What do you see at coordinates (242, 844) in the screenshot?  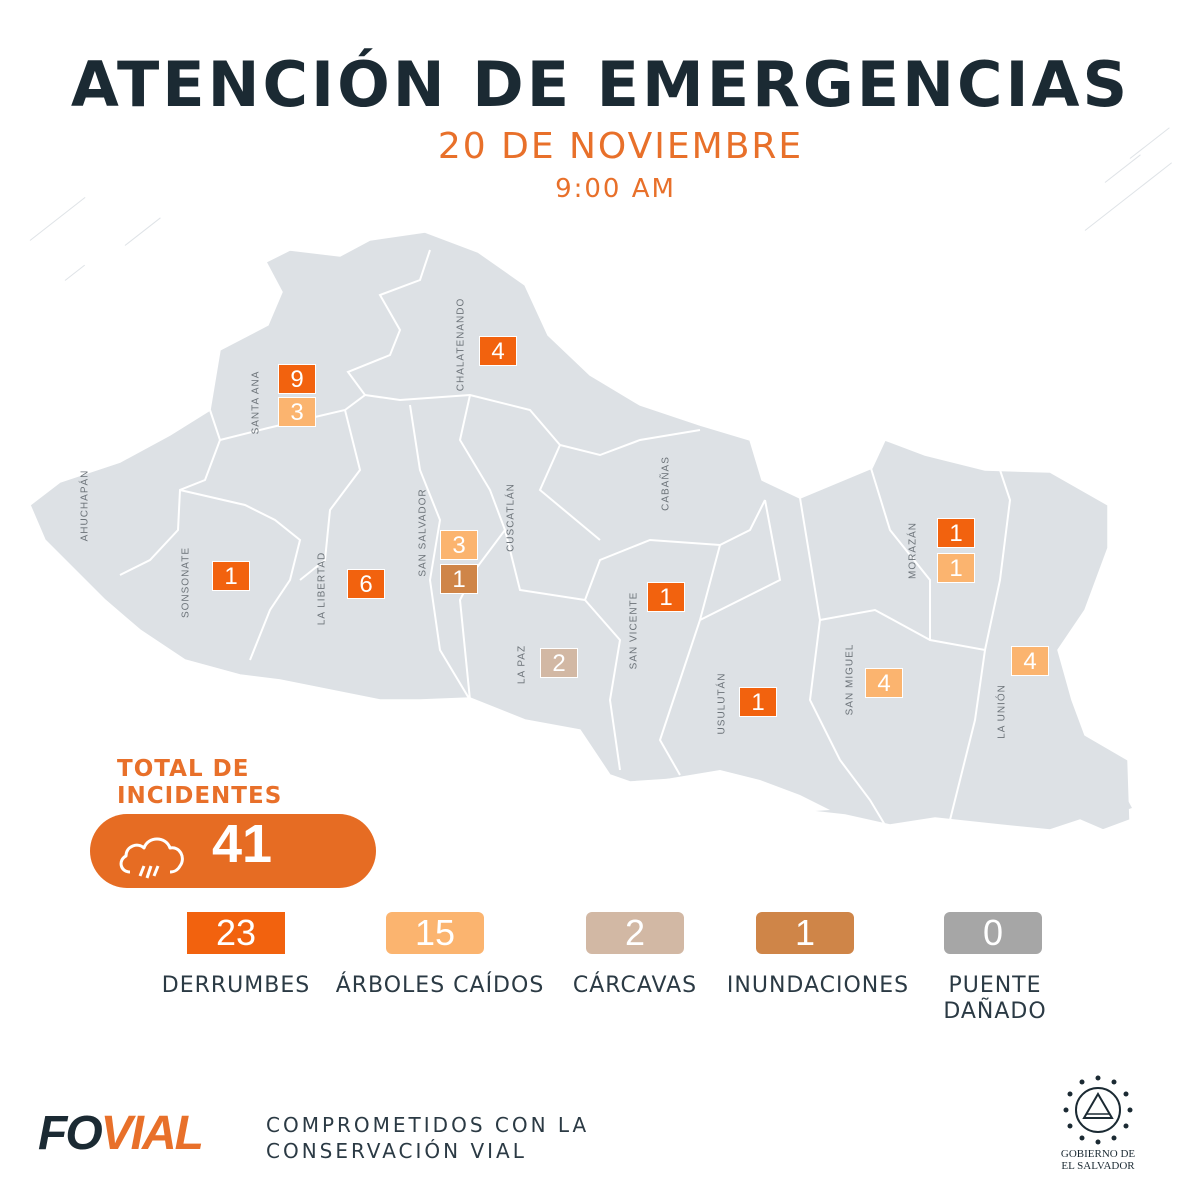 I see `total-value: 41` at bounding box center [242, 844].